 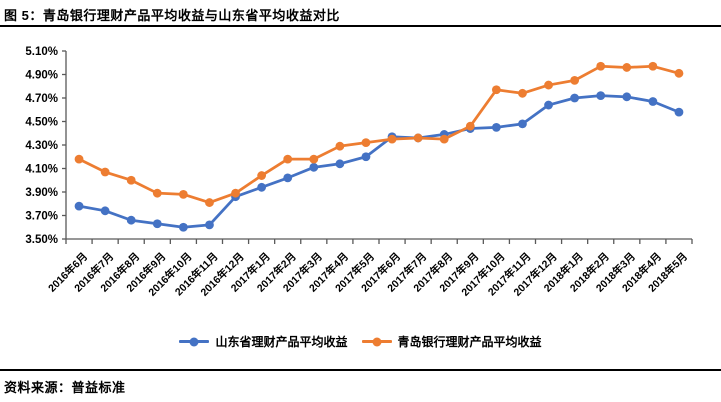 I want to click on y-tick-label: 3.90%, so click(x=41, y=193).